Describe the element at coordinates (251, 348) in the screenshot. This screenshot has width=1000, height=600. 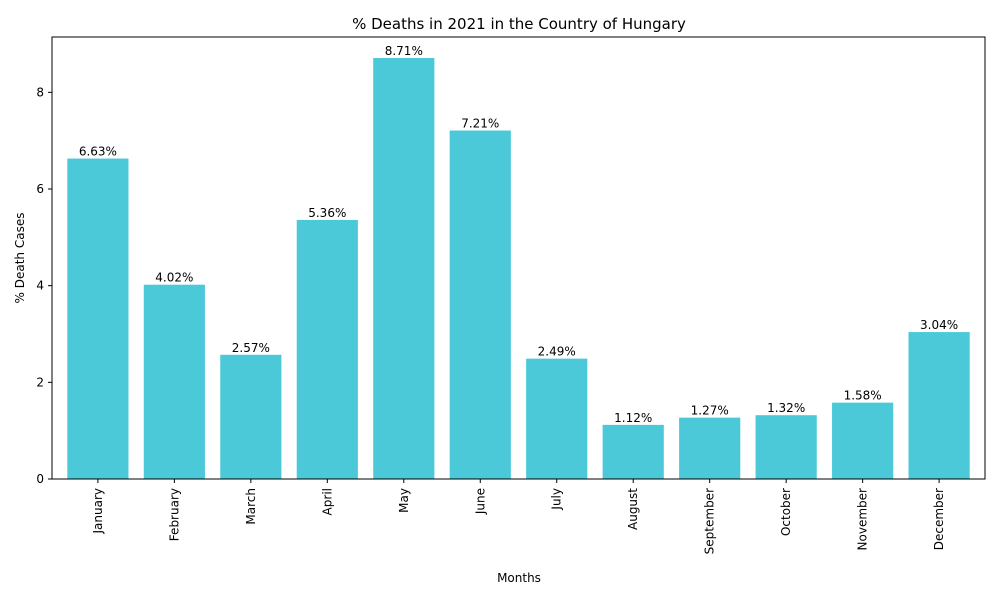
I see `value-label-march: 2.57%` at that location.